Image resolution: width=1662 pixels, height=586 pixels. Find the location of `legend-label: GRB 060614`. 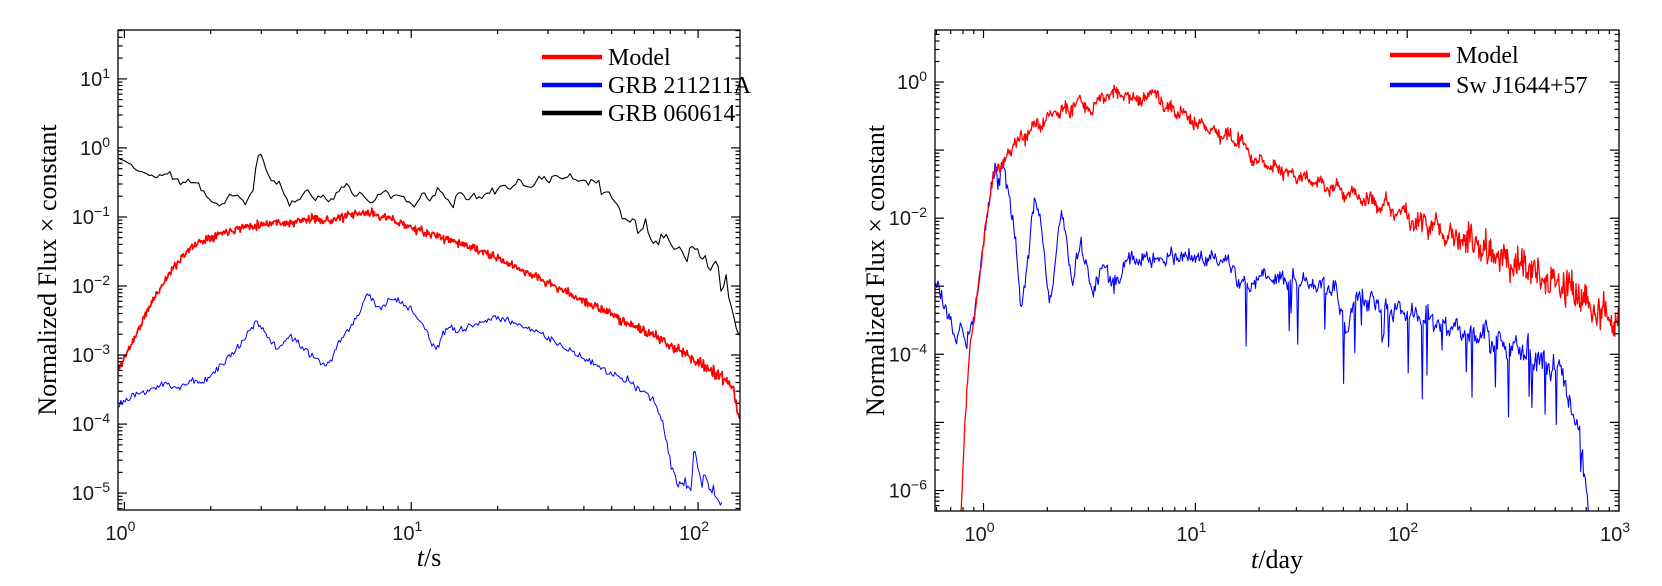

legend-label: GRB 060614 is located at coordinates (671, 114).